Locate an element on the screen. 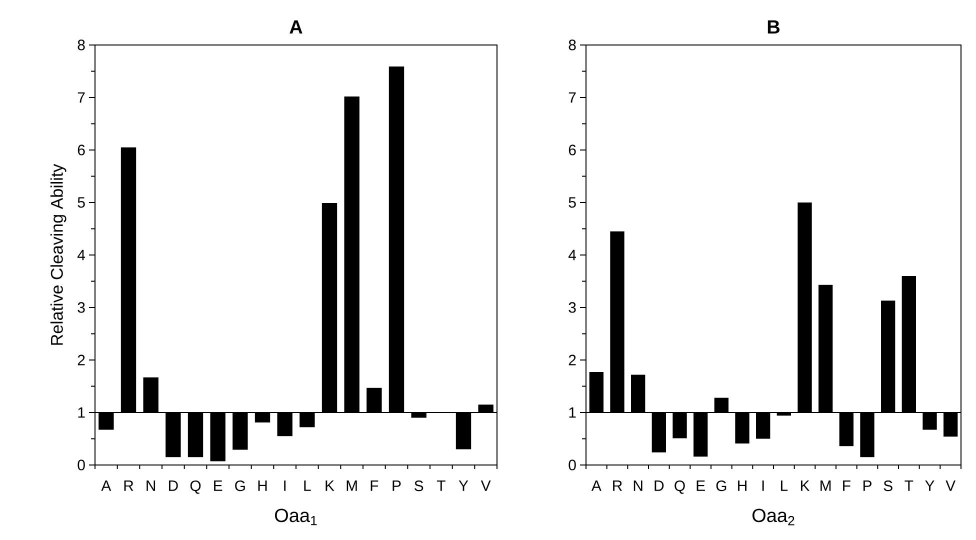 The image size is (976, 540). x-axis-title: Oaa$_{1}$ is located at coordinates (295, 517).